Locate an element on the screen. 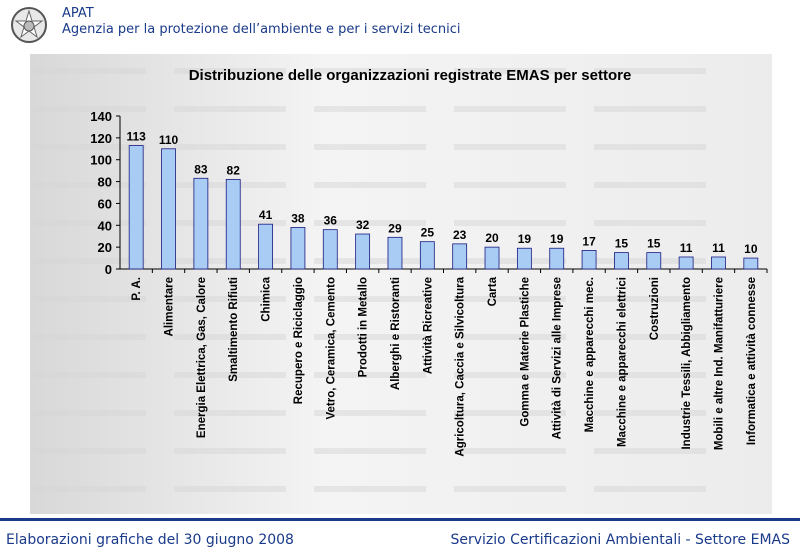  data-label: 110 is located at coordinates (169, 140).